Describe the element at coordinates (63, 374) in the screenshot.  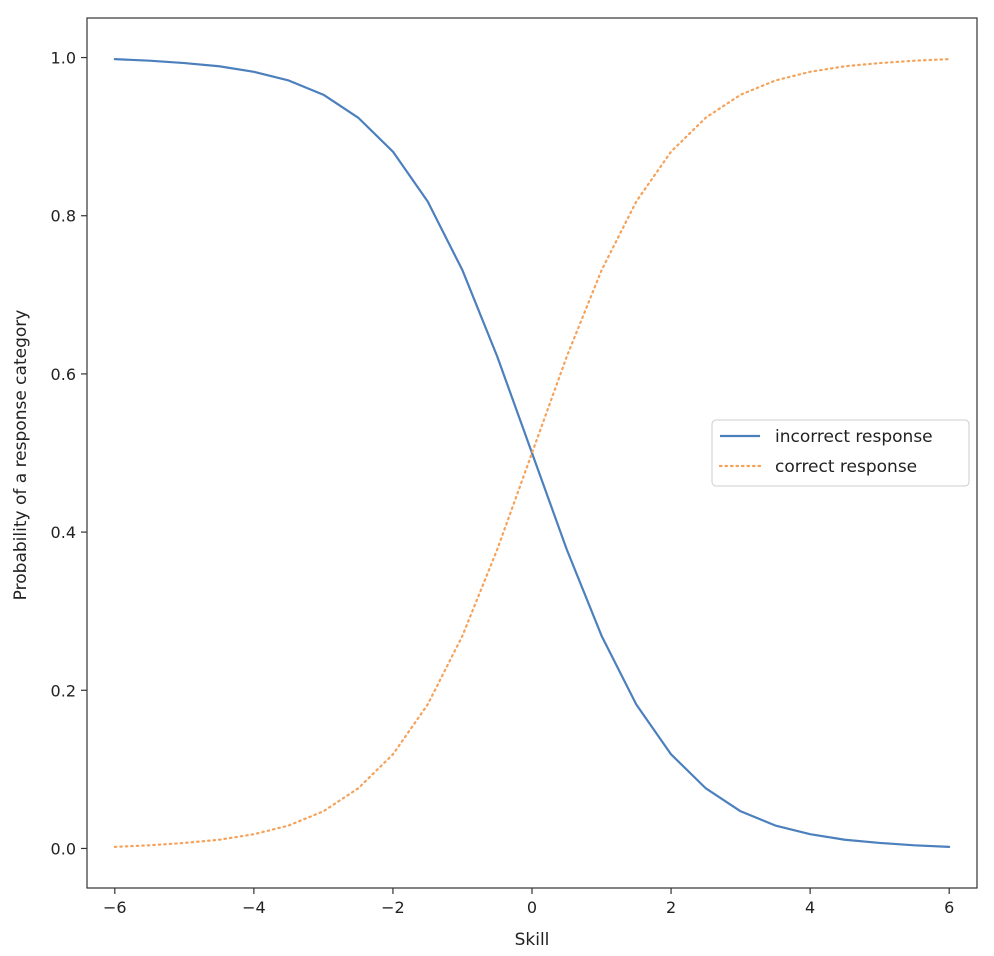
I see `y-tick-label: 0.6` at that location.